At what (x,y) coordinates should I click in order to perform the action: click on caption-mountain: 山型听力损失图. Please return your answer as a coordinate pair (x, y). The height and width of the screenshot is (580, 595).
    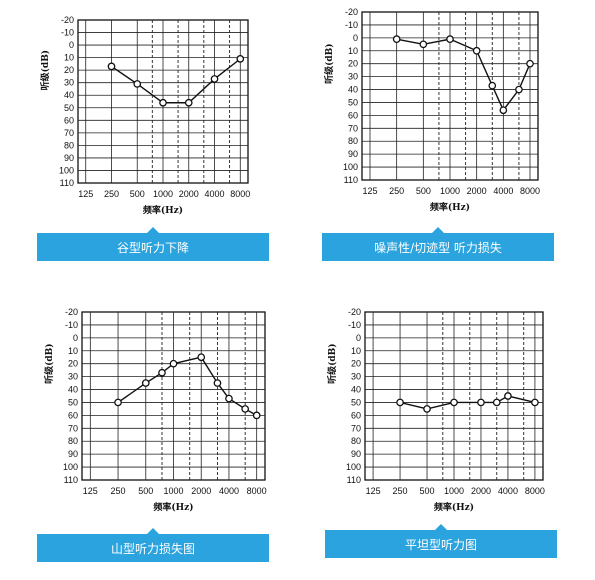
    Looking at the image, I should click on (153, 545).